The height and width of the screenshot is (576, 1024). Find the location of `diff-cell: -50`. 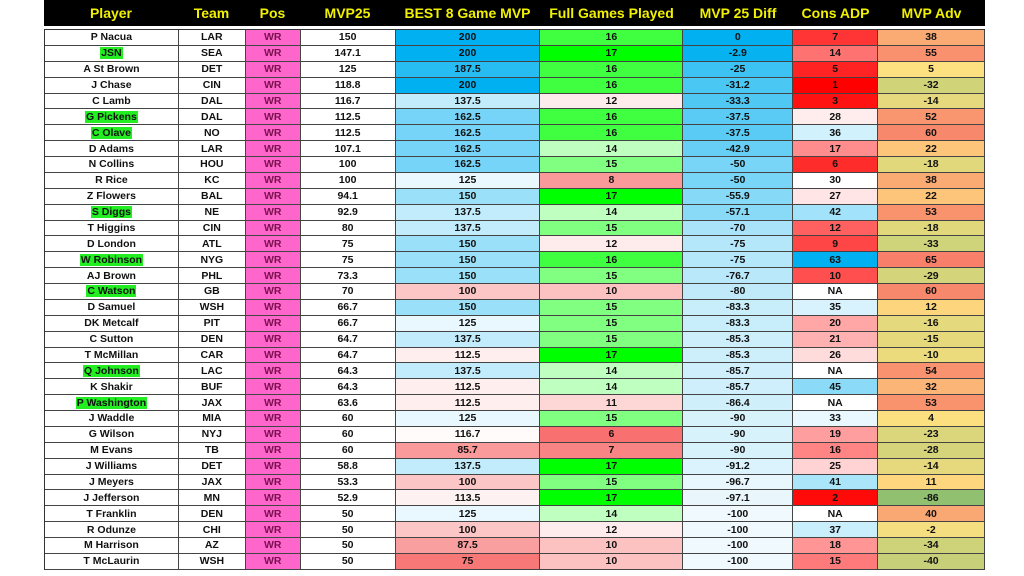

diff-cell: -50 is located at coordinates (738, 164).